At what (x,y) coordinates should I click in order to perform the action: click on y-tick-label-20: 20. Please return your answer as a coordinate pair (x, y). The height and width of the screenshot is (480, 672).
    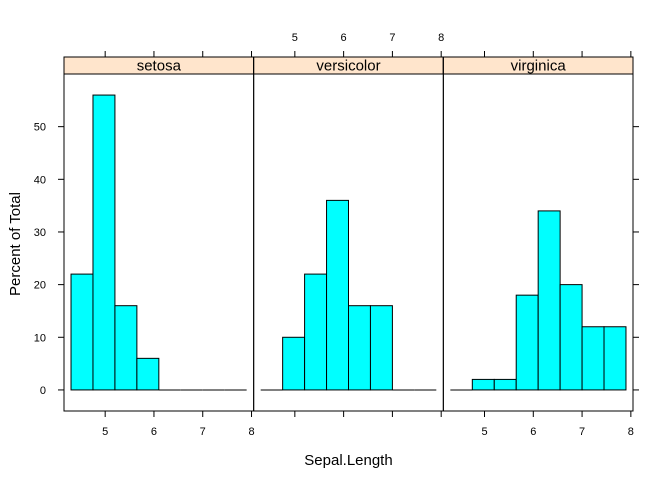
    Looking at the image, I should click on (40, 286).